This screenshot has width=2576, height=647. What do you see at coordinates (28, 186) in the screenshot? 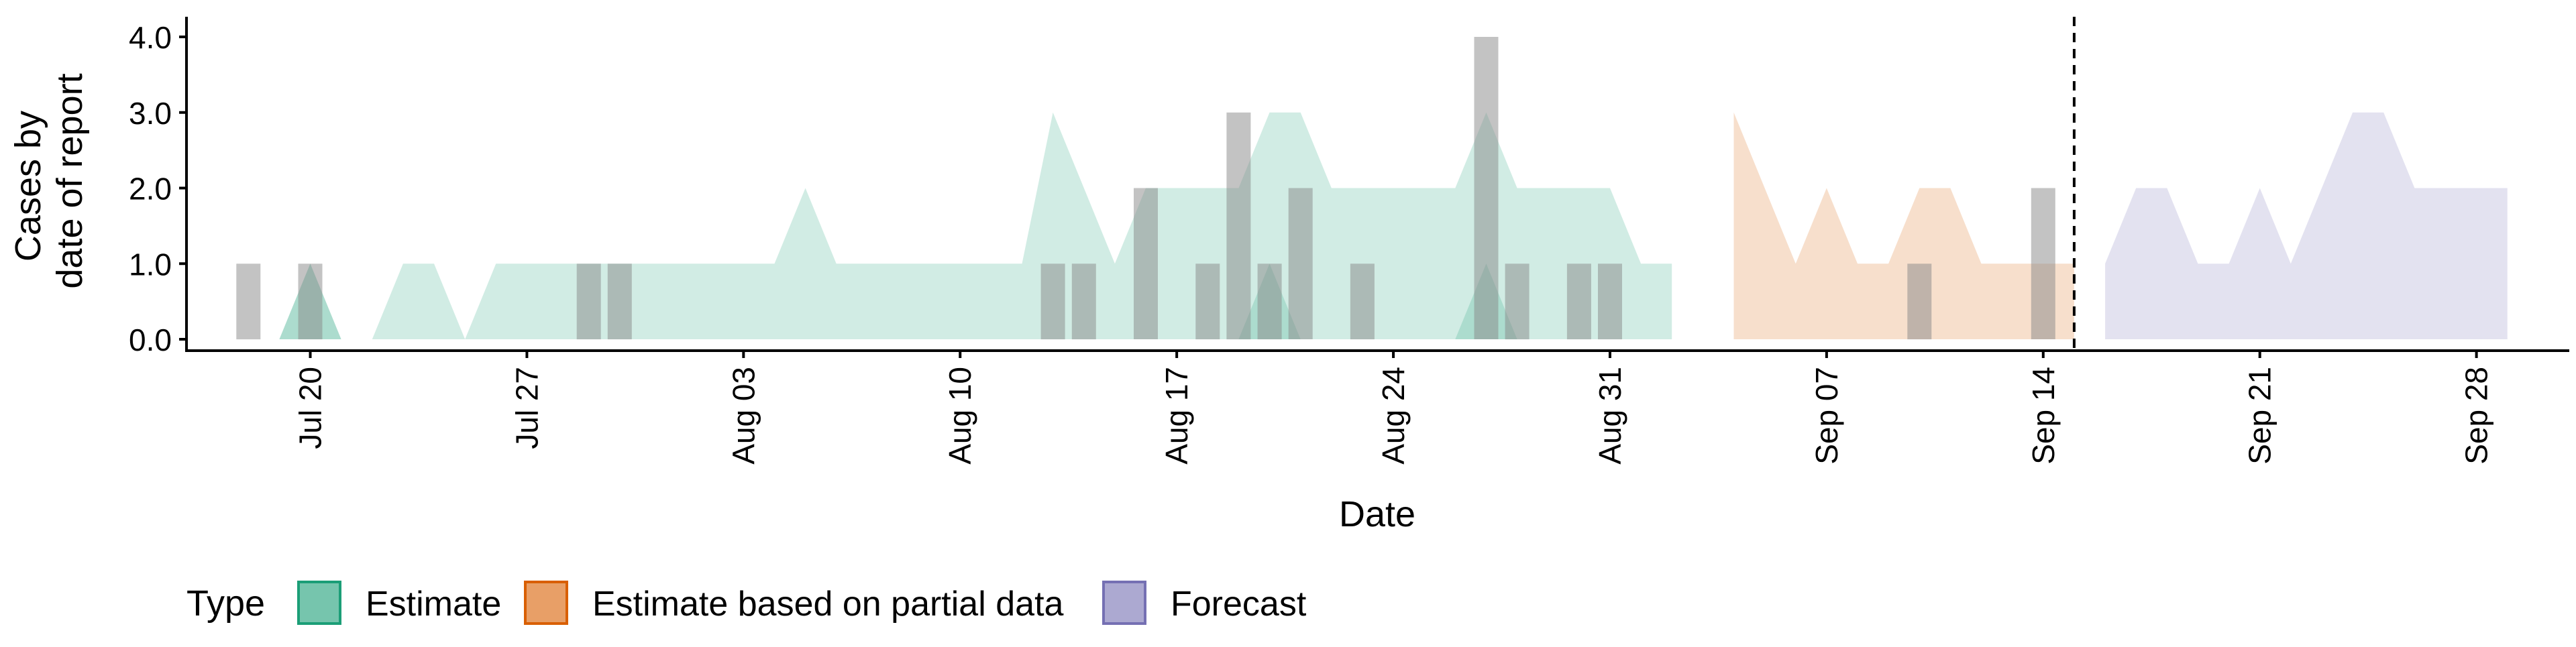
I see `y-axis-title-line-1: Cases by` at bounding box center [28, 186].